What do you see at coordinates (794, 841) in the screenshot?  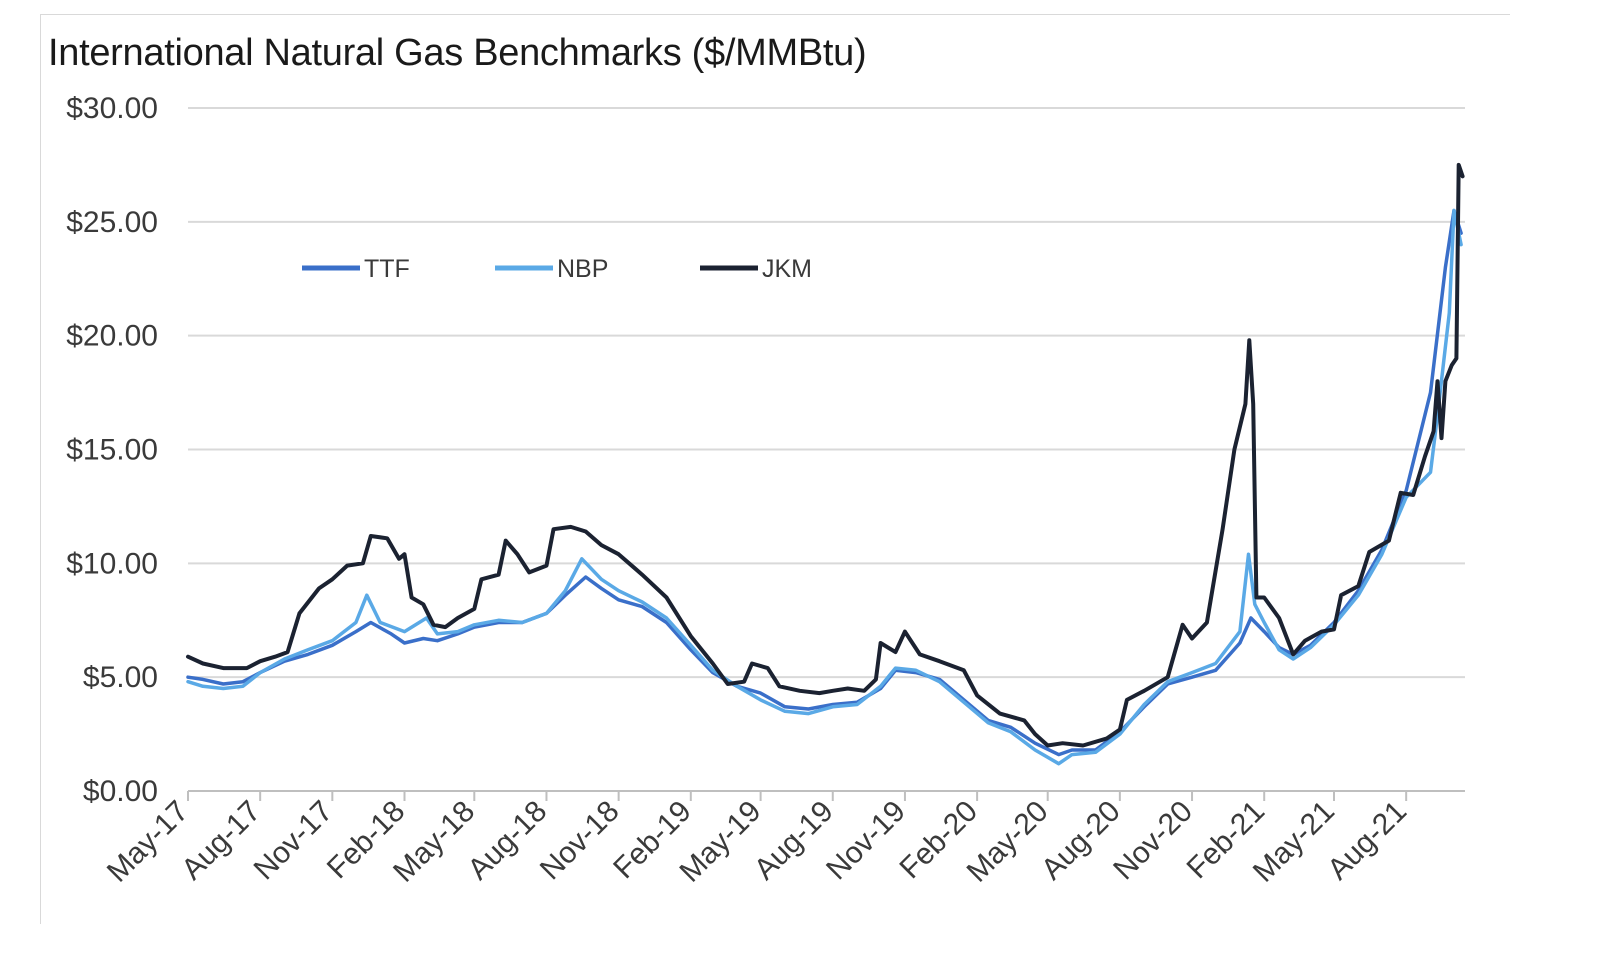 I see `x-tick-label: Aug-19` at bounding box center [794, 841].